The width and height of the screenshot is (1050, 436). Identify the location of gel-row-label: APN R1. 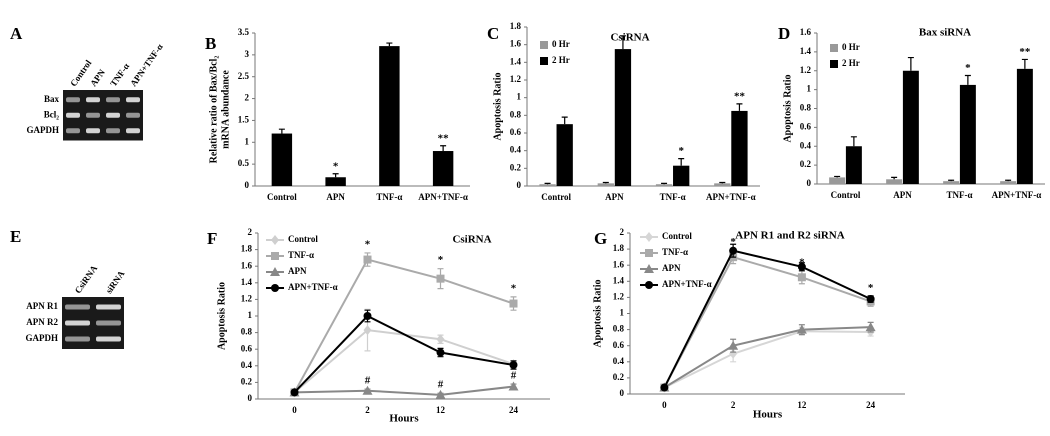
(42, 306).